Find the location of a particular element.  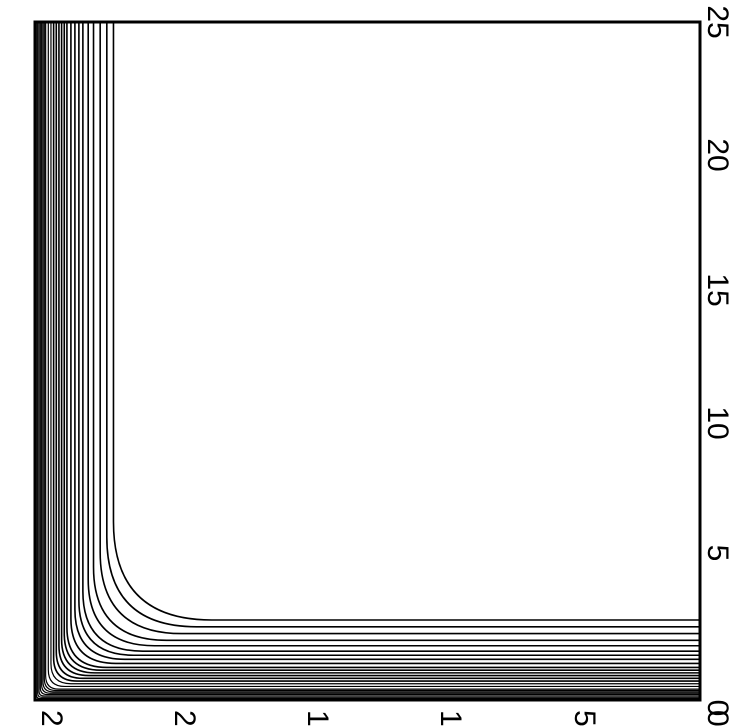

y-tick-label-5: 5 is located at coordinates (584, 718).